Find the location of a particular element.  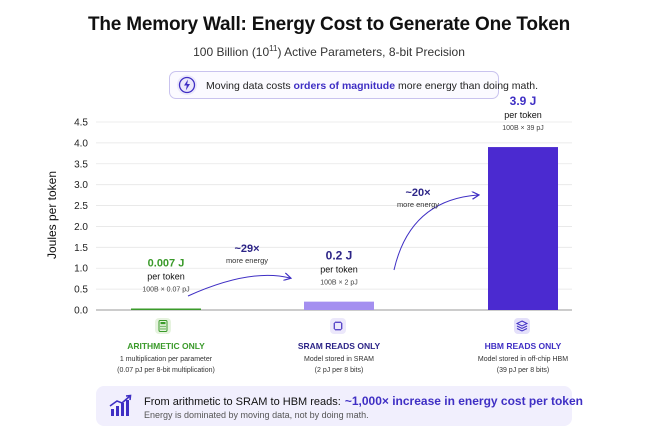

callout-text-after: more energy than doing math. is located at coordinates (467, 86).